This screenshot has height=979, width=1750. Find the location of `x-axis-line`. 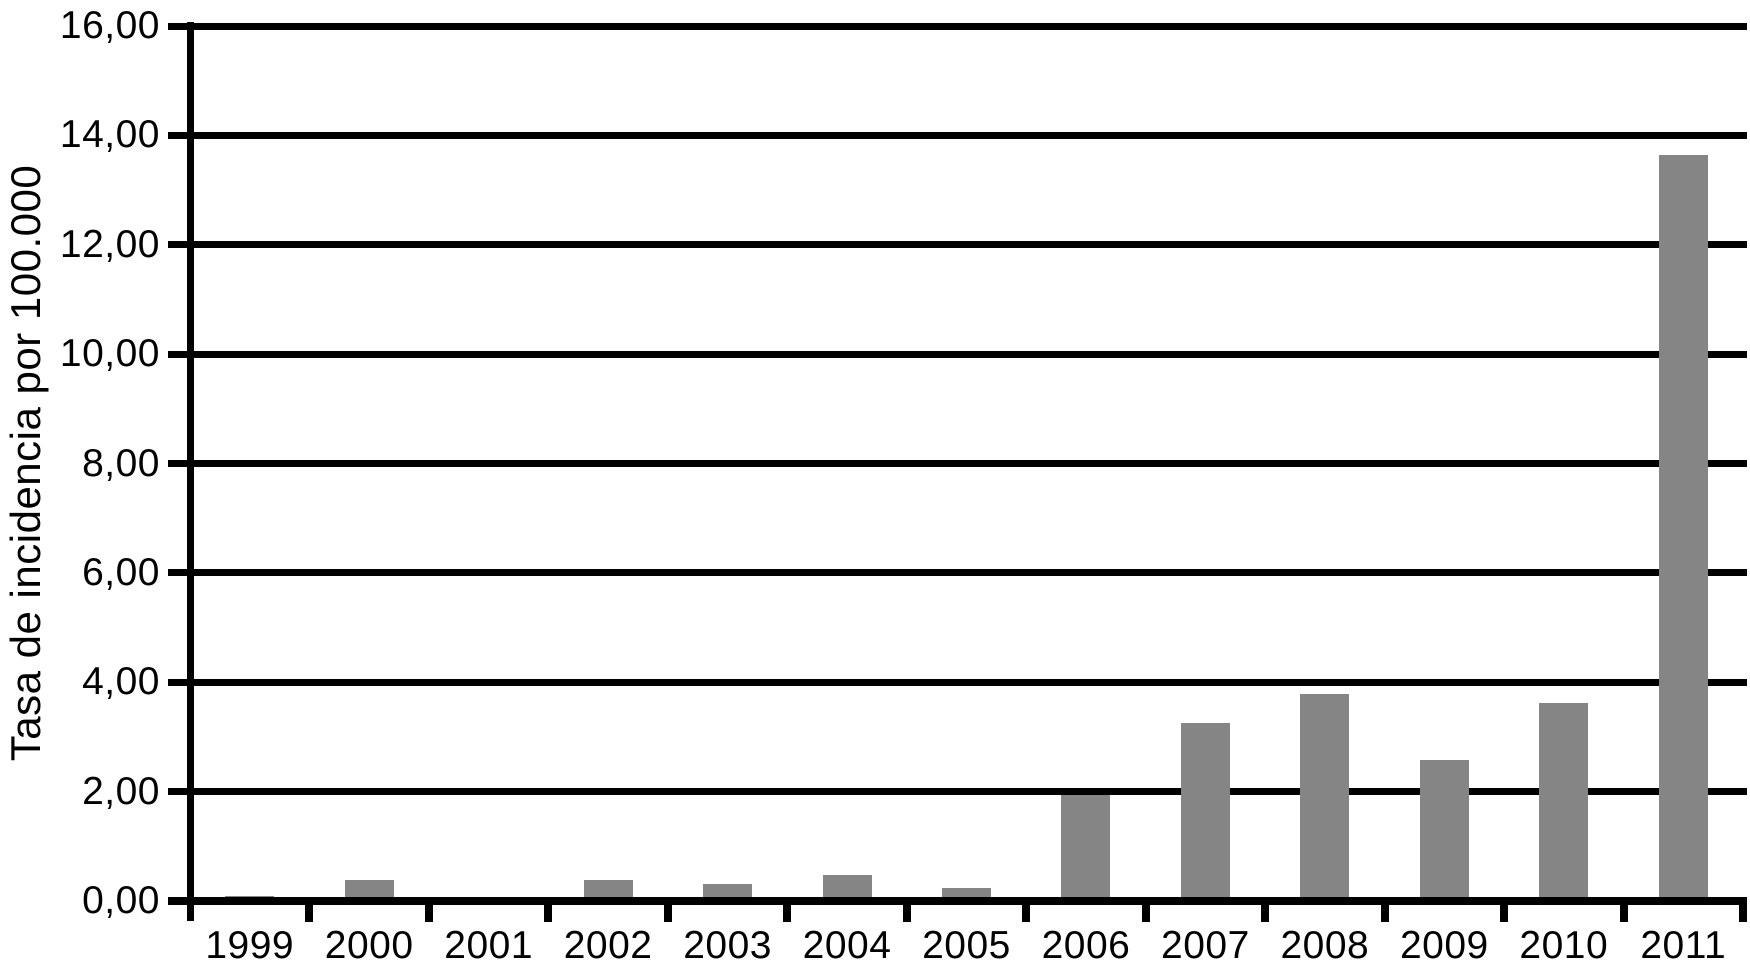

x-axis-line is located at coordinates (957, 901).